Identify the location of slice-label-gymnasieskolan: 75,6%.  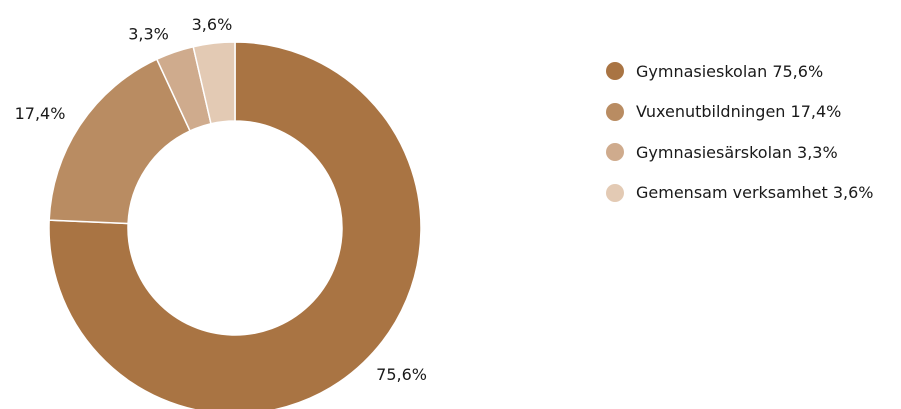
(401, 374).